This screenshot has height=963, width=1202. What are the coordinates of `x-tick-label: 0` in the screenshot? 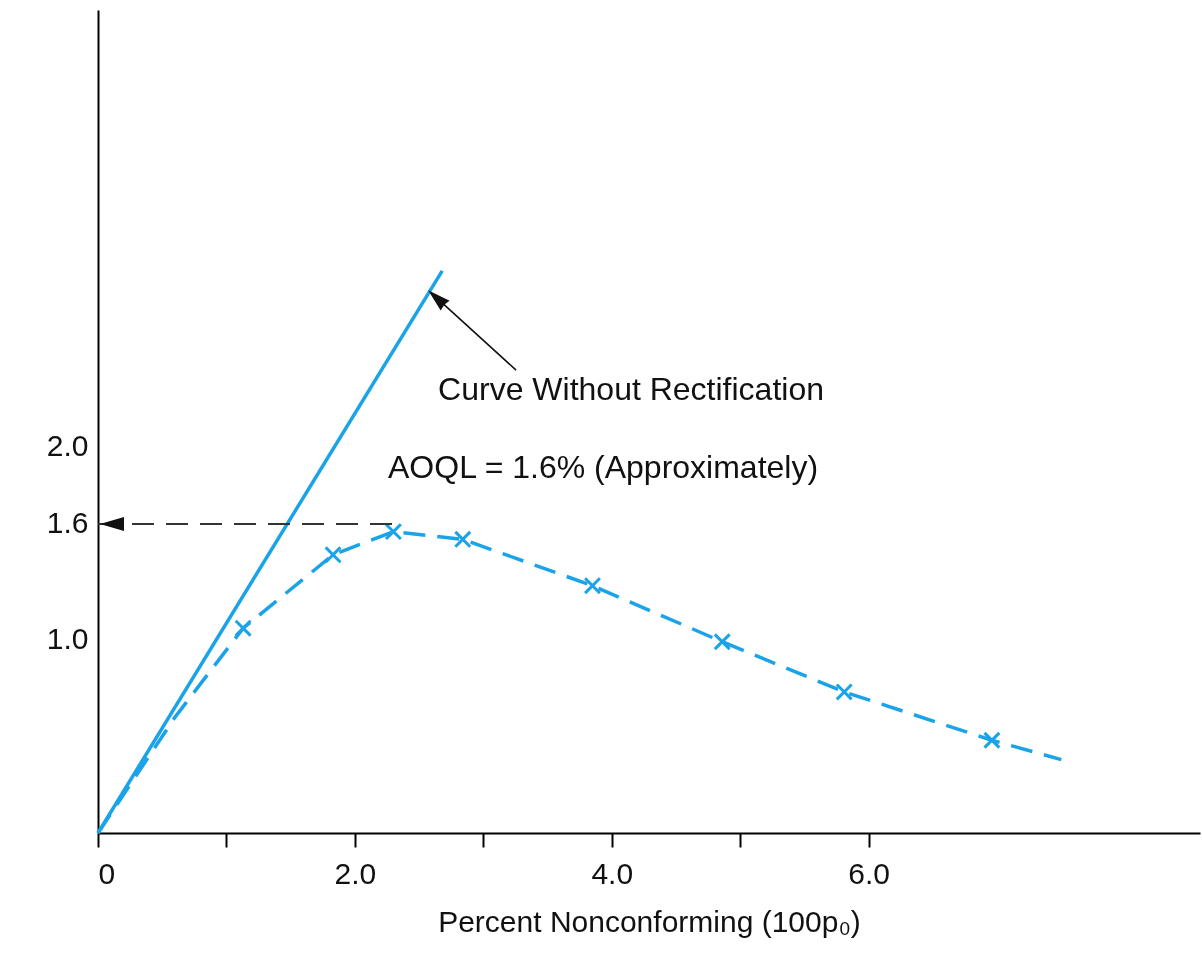 It's located at (107, 873).